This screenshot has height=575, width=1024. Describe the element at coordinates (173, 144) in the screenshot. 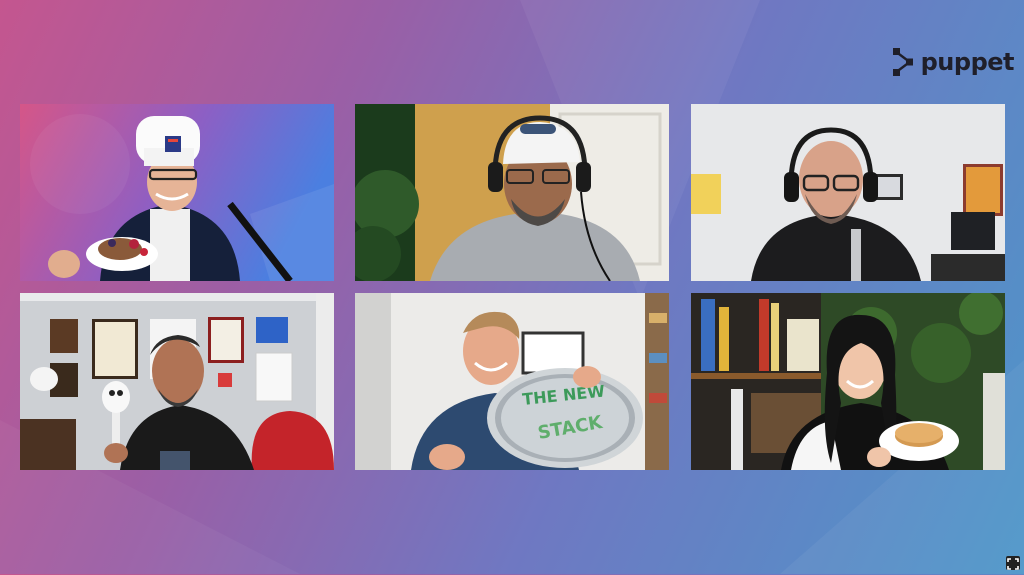

I see `tns-badge` at that location.